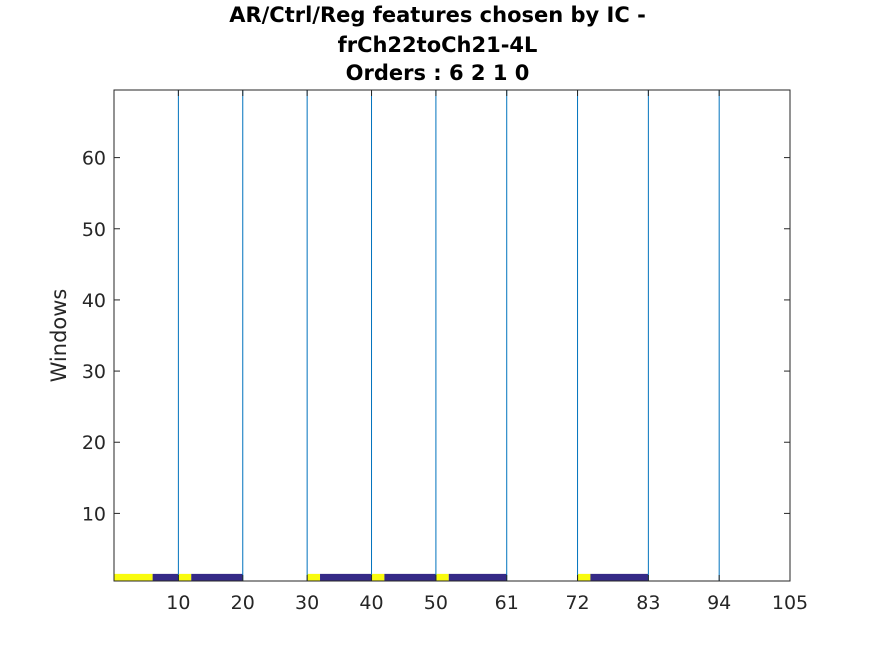 This screenshot has width=875, height=656. I want to click on x-tick-label-2: 30, so click(307, 603).